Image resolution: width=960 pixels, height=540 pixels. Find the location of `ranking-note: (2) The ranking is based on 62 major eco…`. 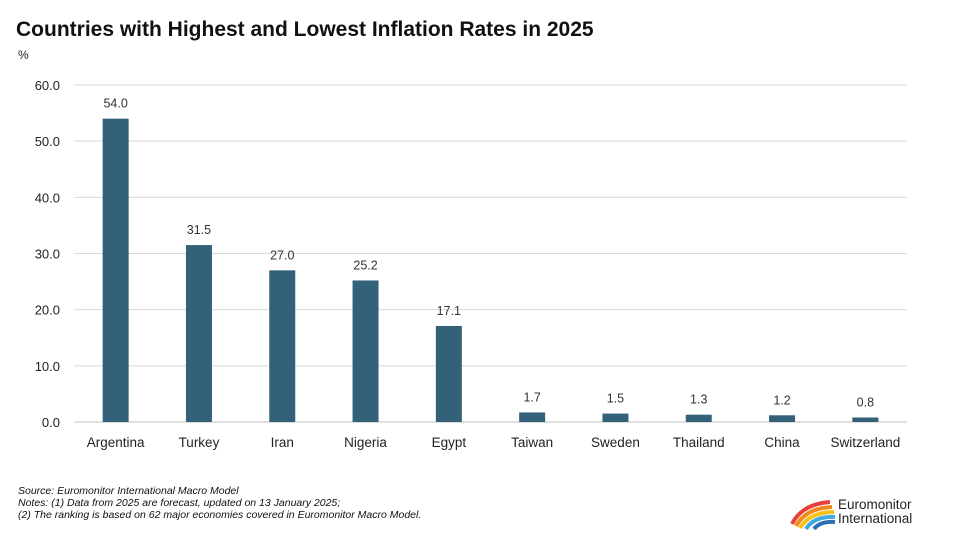

ranking-note: (2) The ranking is based on 62 major eco… is located at coordinates (220, 515).